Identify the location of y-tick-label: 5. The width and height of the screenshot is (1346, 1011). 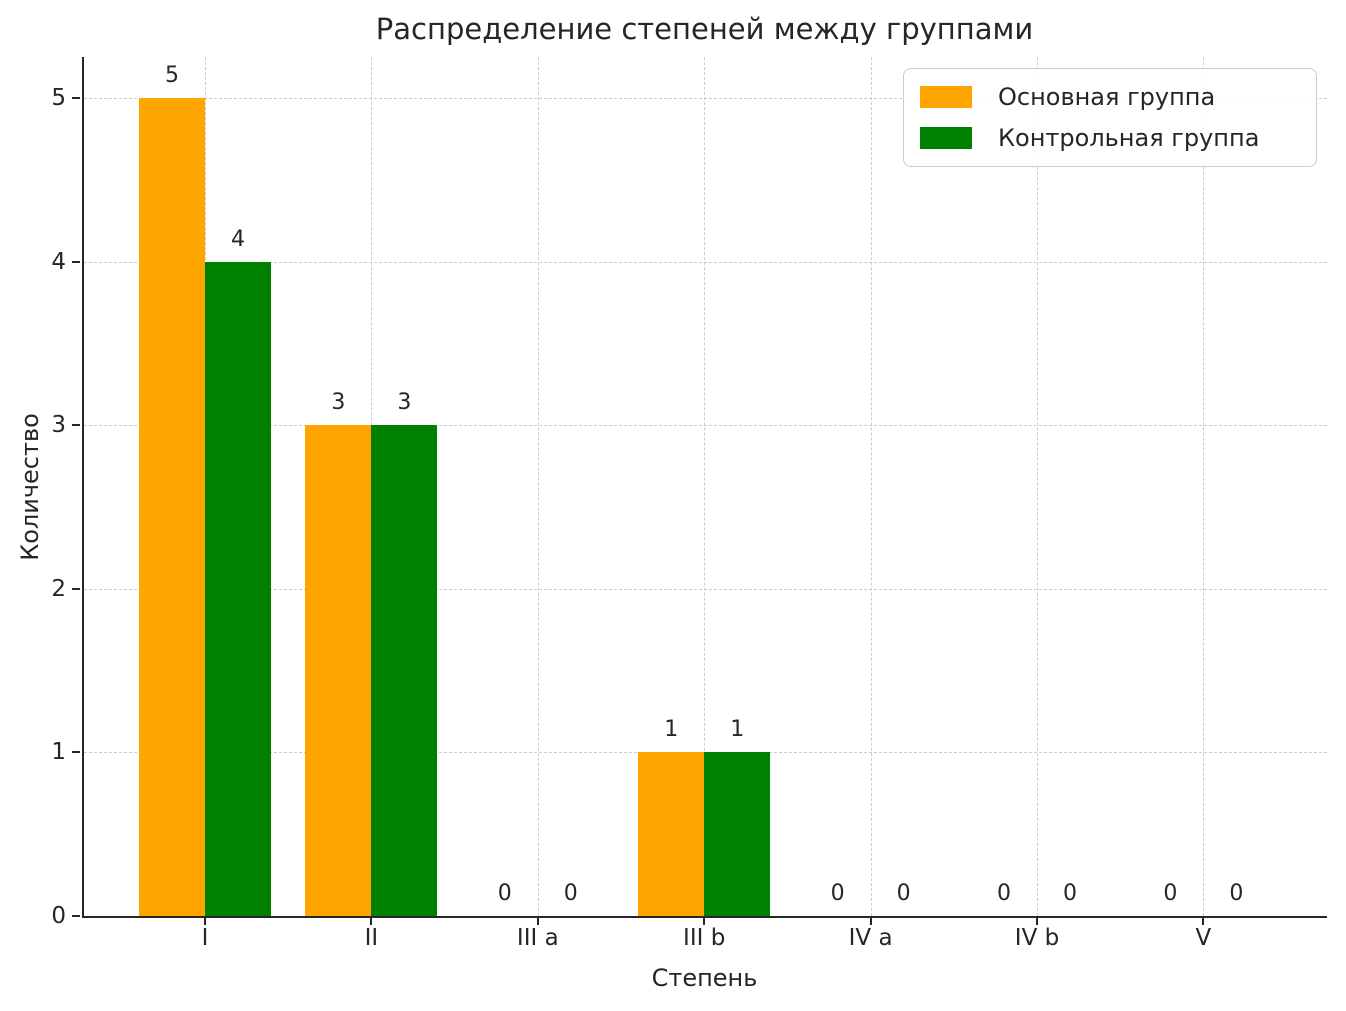
(58, 98).